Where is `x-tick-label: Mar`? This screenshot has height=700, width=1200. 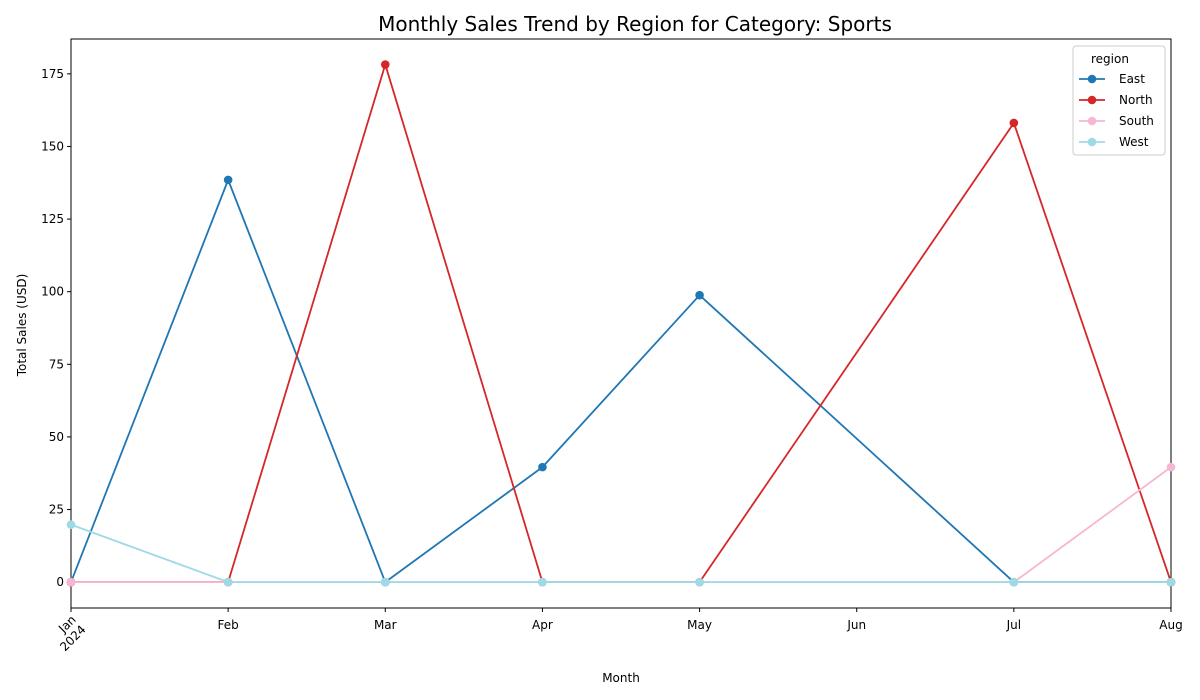 x-tick-label: Mar is located at coordinates (385, 625).